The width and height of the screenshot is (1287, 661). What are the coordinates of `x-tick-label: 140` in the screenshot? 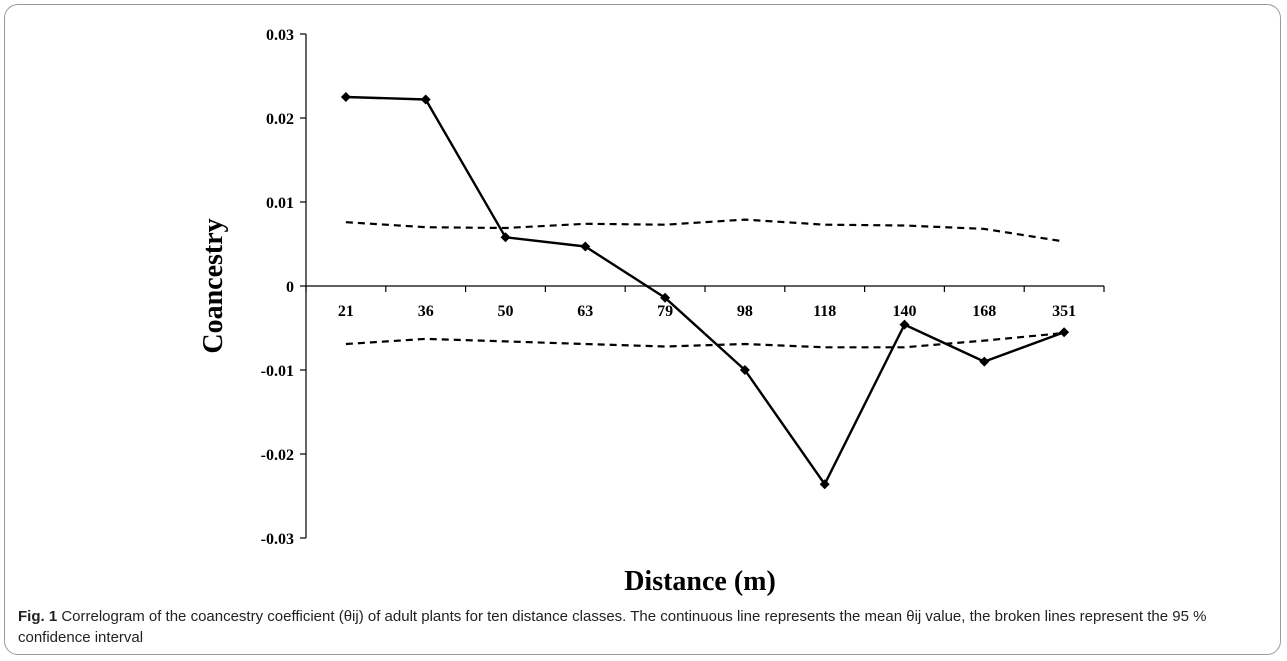 It's located at (905, 311).